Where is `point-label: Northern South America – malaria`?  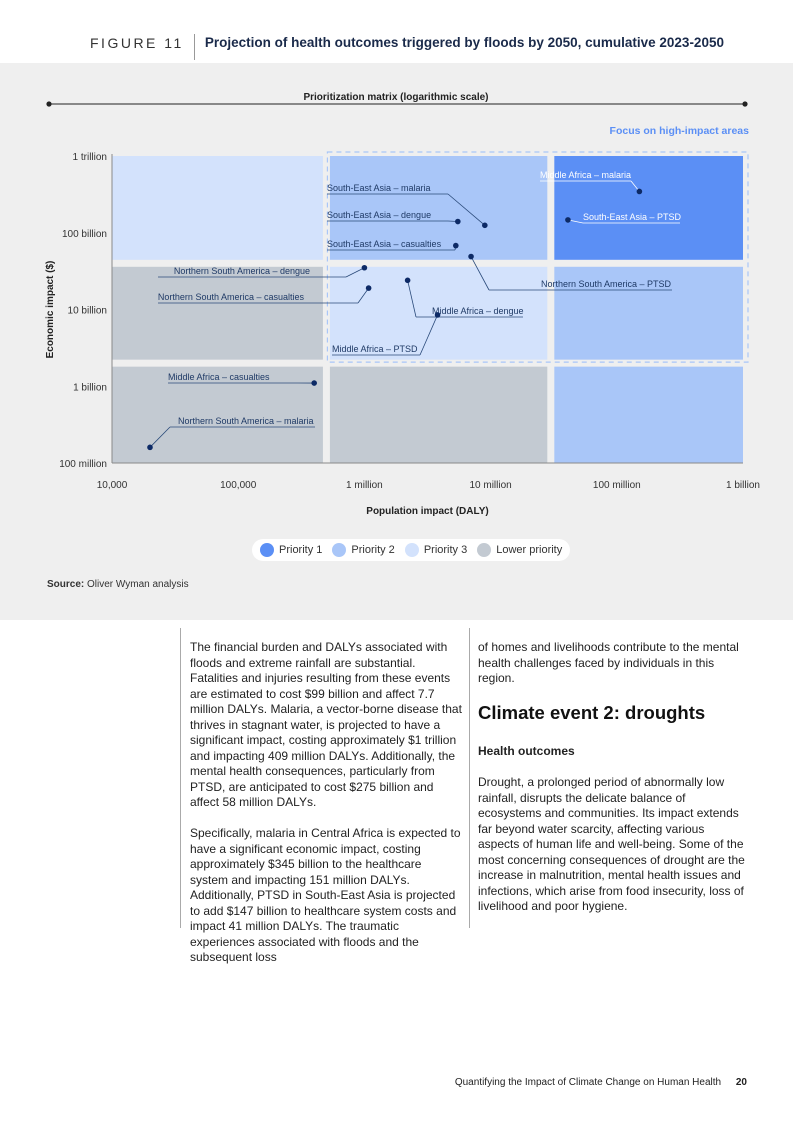
point-label: Northern South America – malaria is located at coordinates (246, 421).